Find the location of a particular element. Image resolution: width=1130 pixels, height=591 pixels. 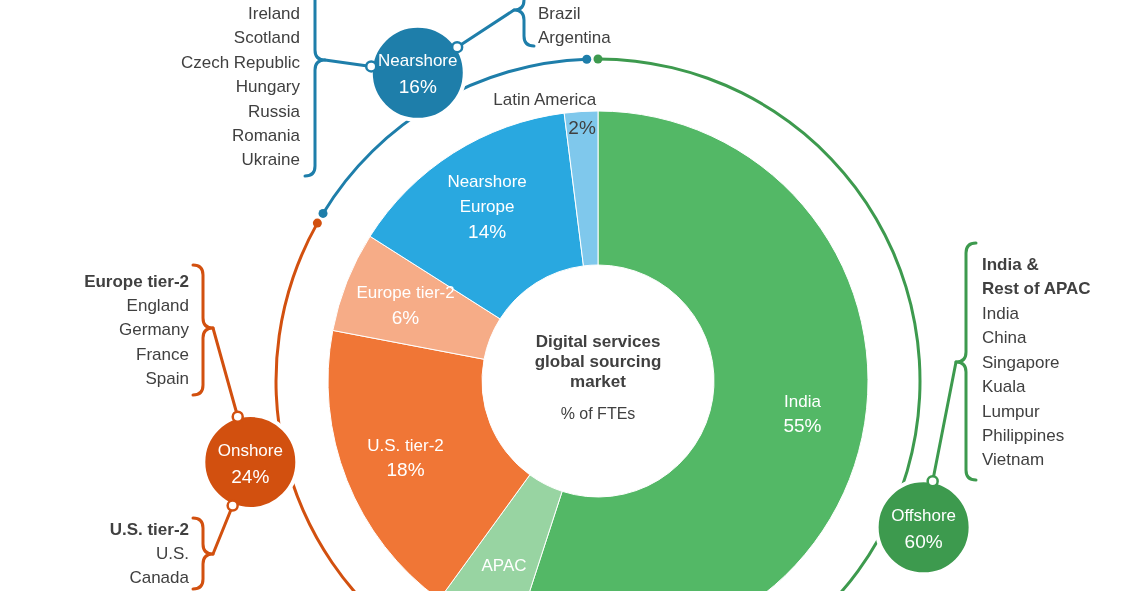

slice-label: Europe tier-2 is located at coordinates (405, 292).